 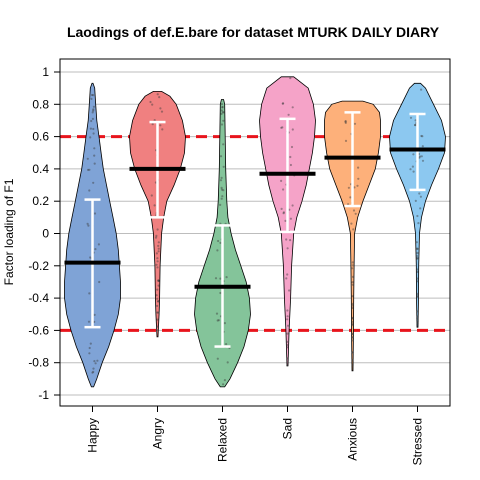 What do you see at coordinates (223, 440) in the screenshot?
I see `x-tick-label: Relaxed` at bounding box center [223, 440].